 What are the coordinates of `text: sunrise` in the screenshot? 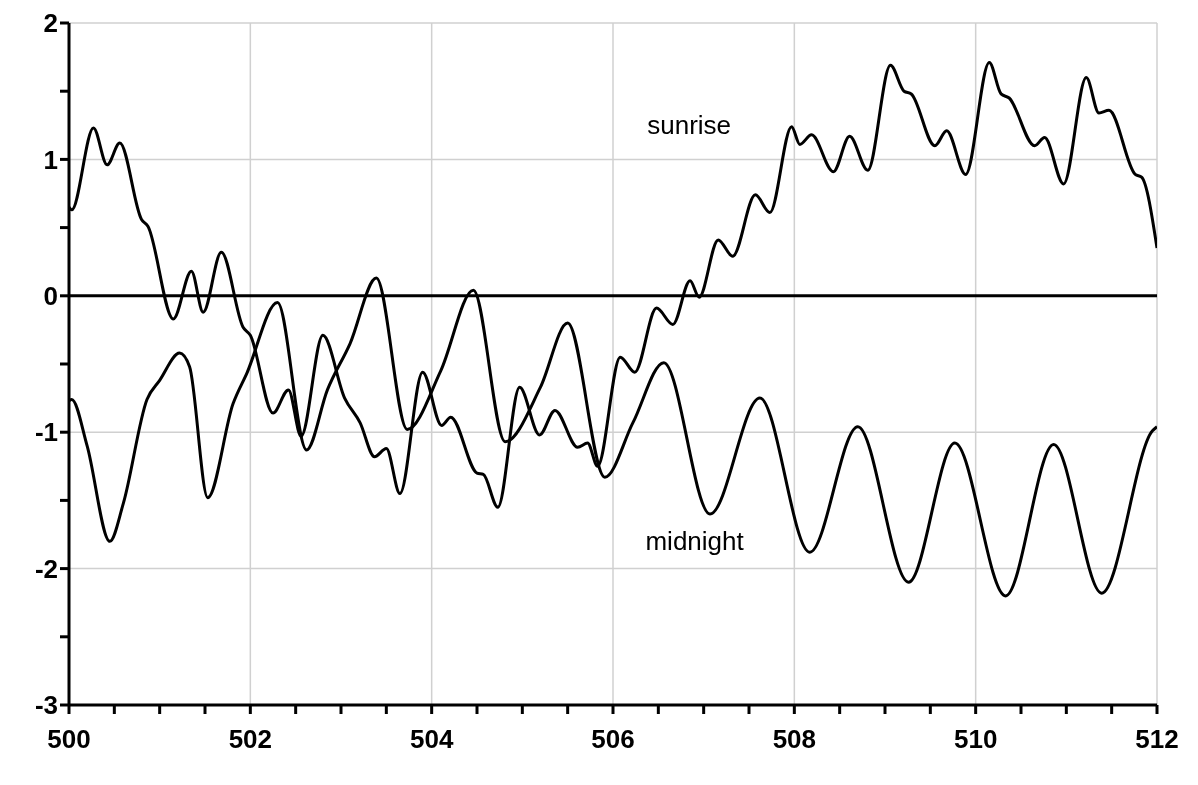 It's located at (689, 125).